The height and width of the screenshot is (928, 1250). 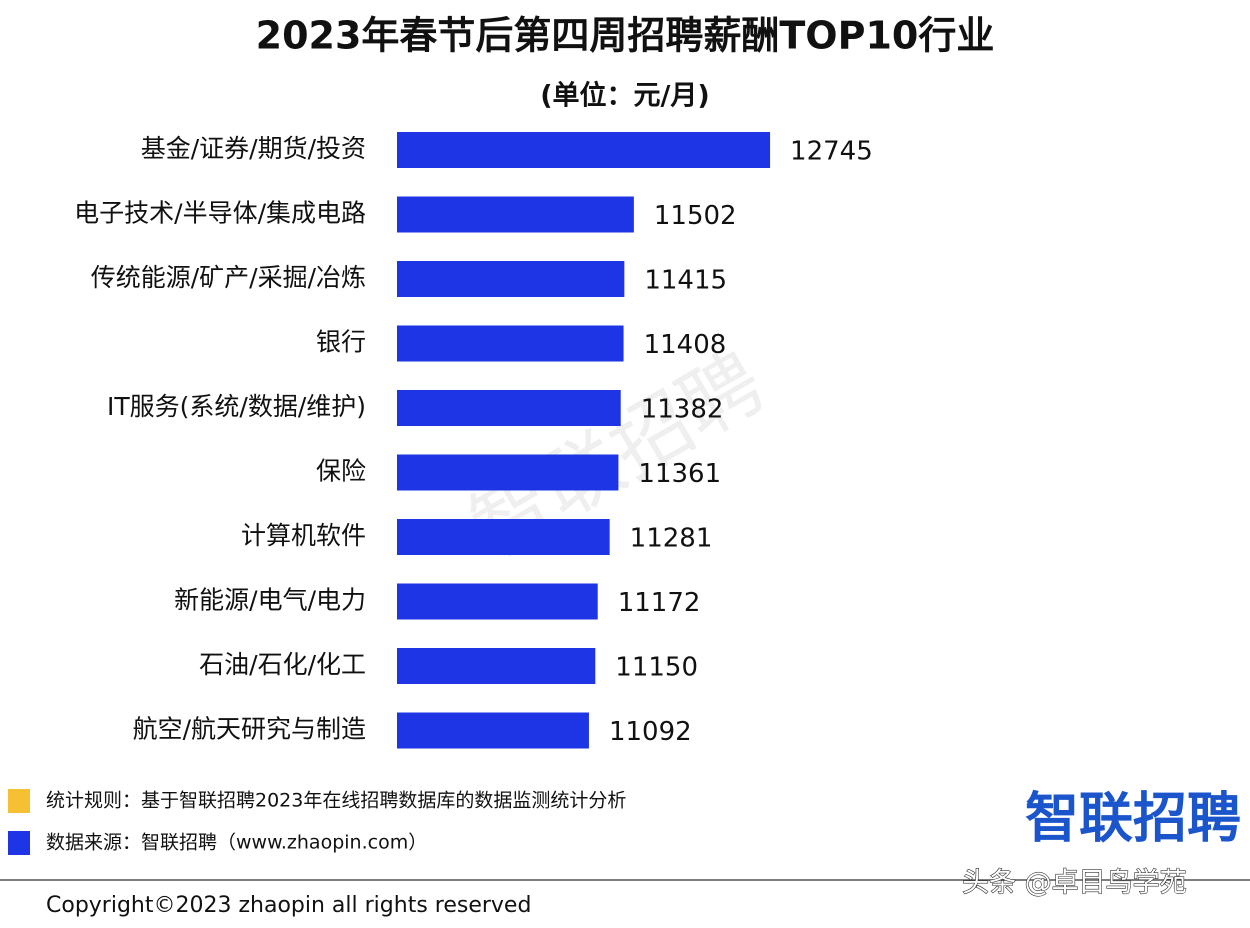 What do you see at coordinates (695, 216) in the screenshot?
I see `value-label: 11502` at bounding box center [695, 216].